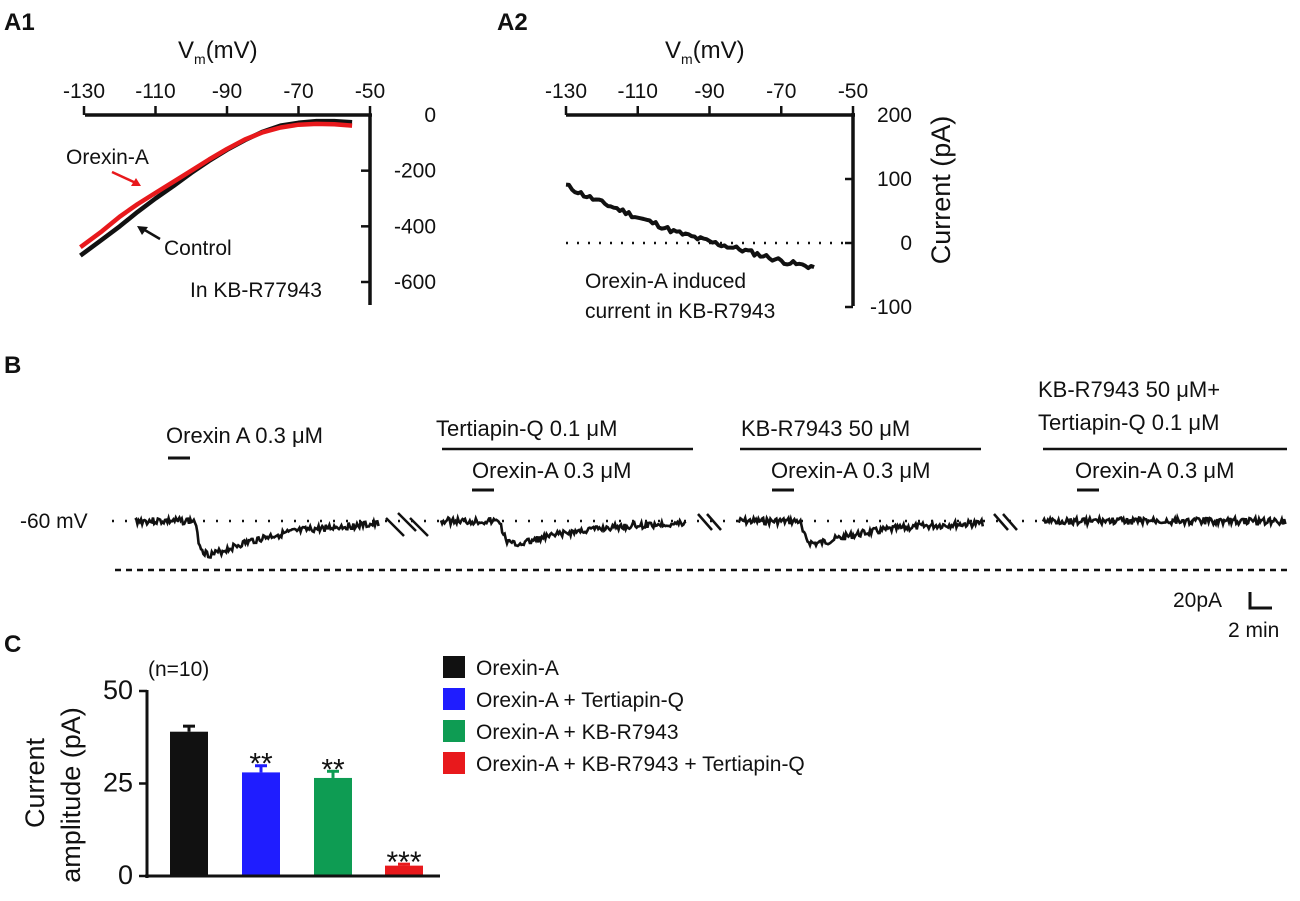 This screenshot has width=1300, height=901. What do you see at coordinates (415, 226) in the screenshot?
I see `a1-y-tick-label: -400` at bounding box center [415, 226].